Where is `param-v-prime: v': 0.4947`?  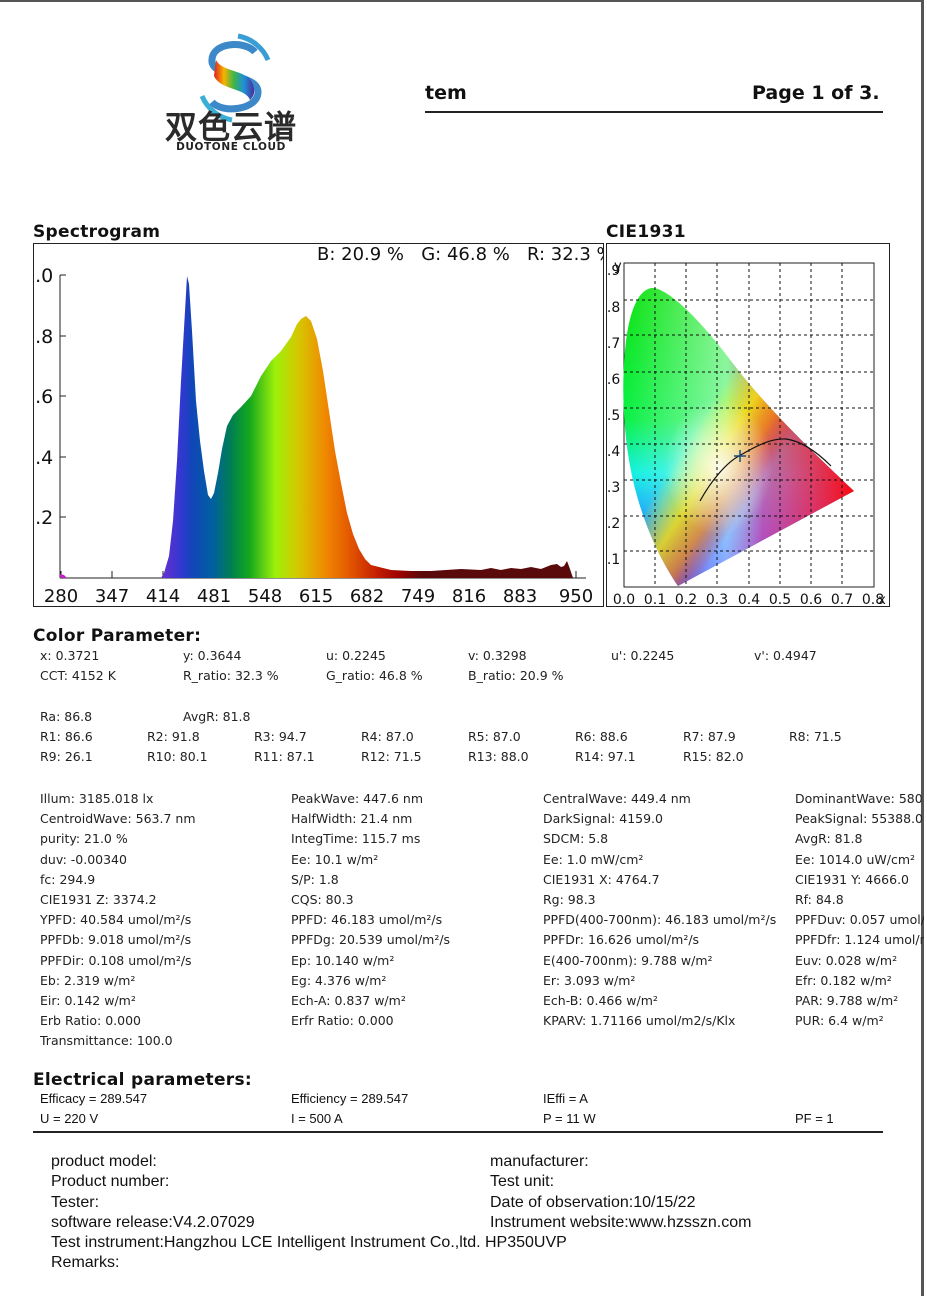 param-v-prime: v': 0.4947 is located at coordinates (785, 655).